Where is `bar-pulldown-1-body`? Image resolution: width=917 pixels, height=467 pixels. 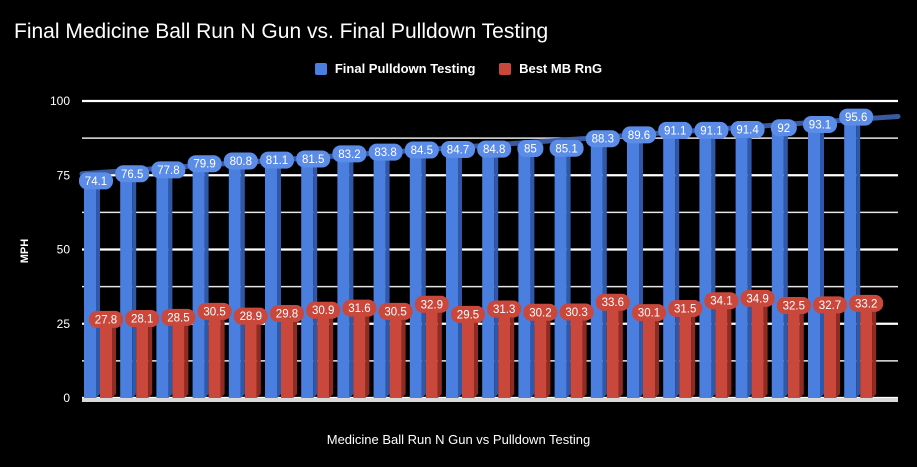
bar-pulldown-1-body is located at coordinates (90, 287).